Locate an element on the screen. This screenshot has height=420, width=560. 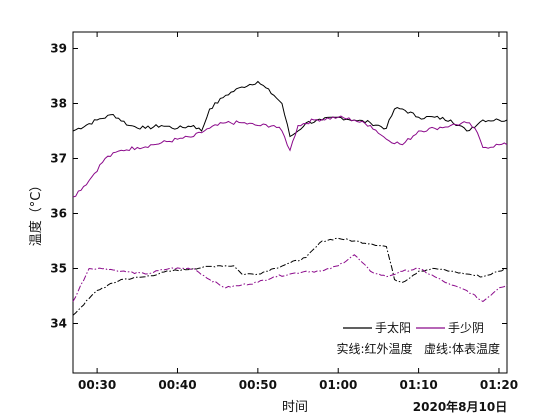
series-line-2-dashed is located at coordinates (290, 276).